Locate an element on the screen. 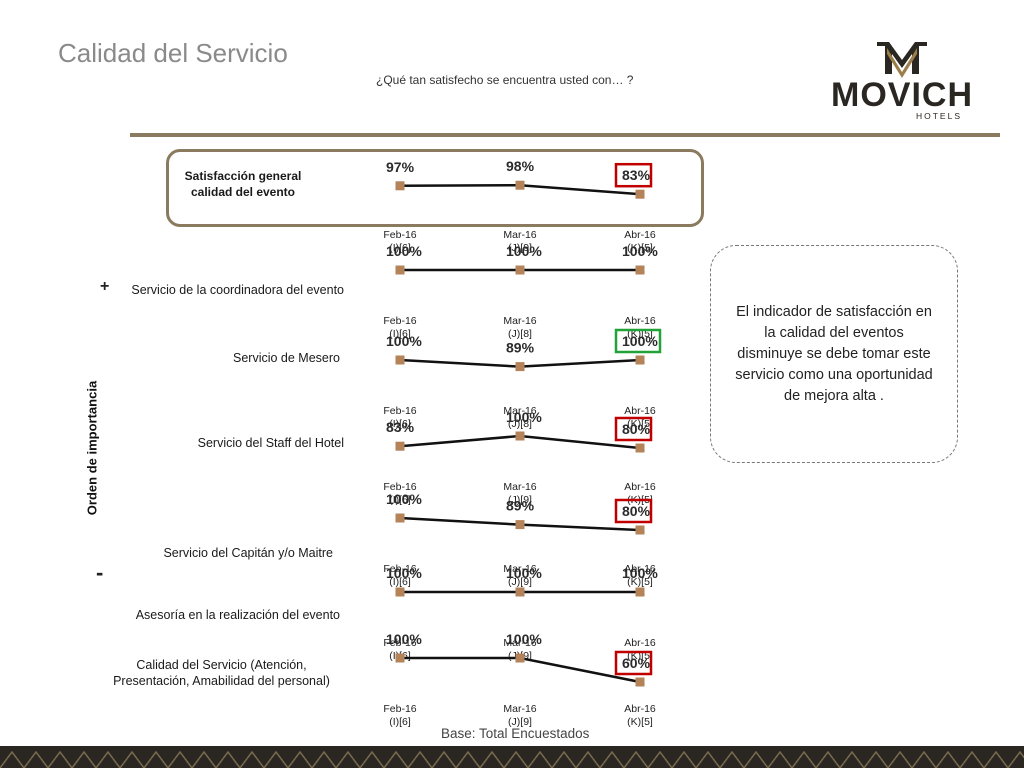 This screenshot has height=768, width=1024. importance-minus: - is located at coordinates (100, 572).